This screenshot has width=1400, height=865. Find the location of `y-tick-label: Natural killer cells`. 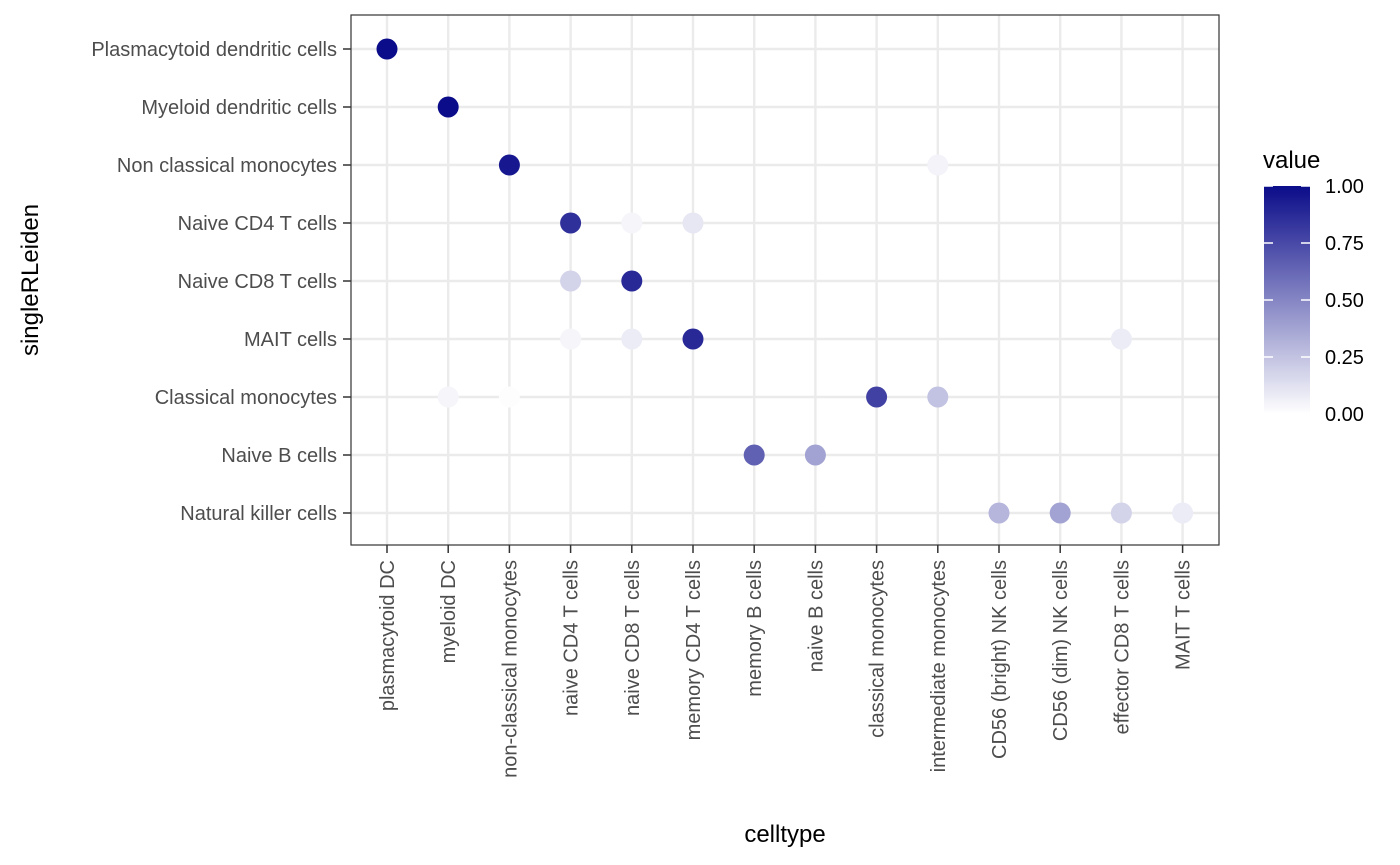

y-tick-label: Natural killer cells is located at coordinates (258, 514).